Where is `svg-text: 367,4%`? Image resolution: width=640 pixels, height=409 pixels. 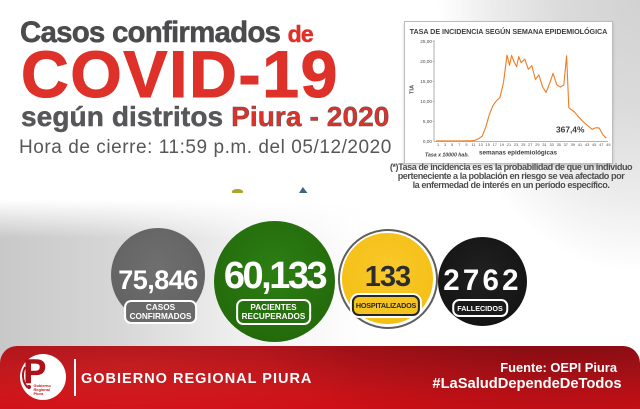
svg-text: 367,4% is located at coordinates (570, 130).